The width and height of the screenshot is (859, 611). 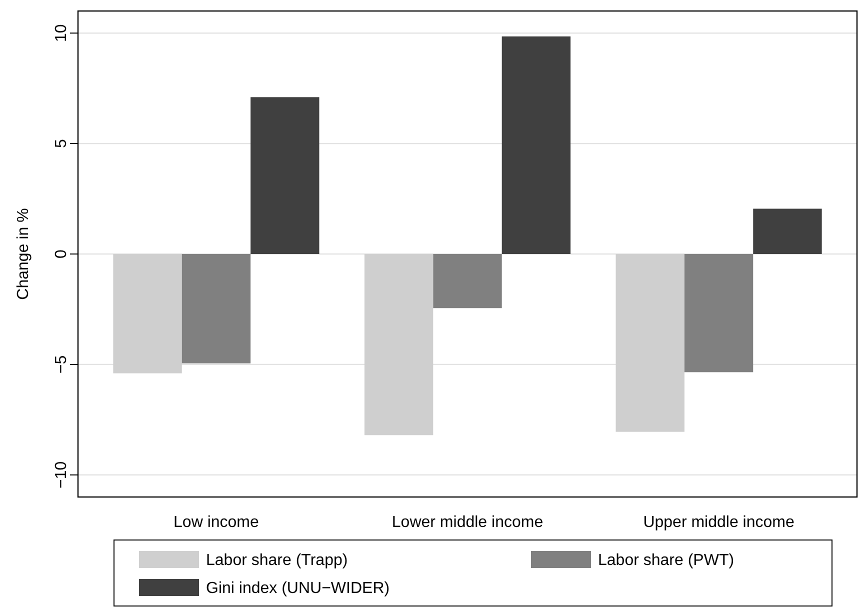 I want to click on y-tick-label: 0, so click(x=61, y=253).